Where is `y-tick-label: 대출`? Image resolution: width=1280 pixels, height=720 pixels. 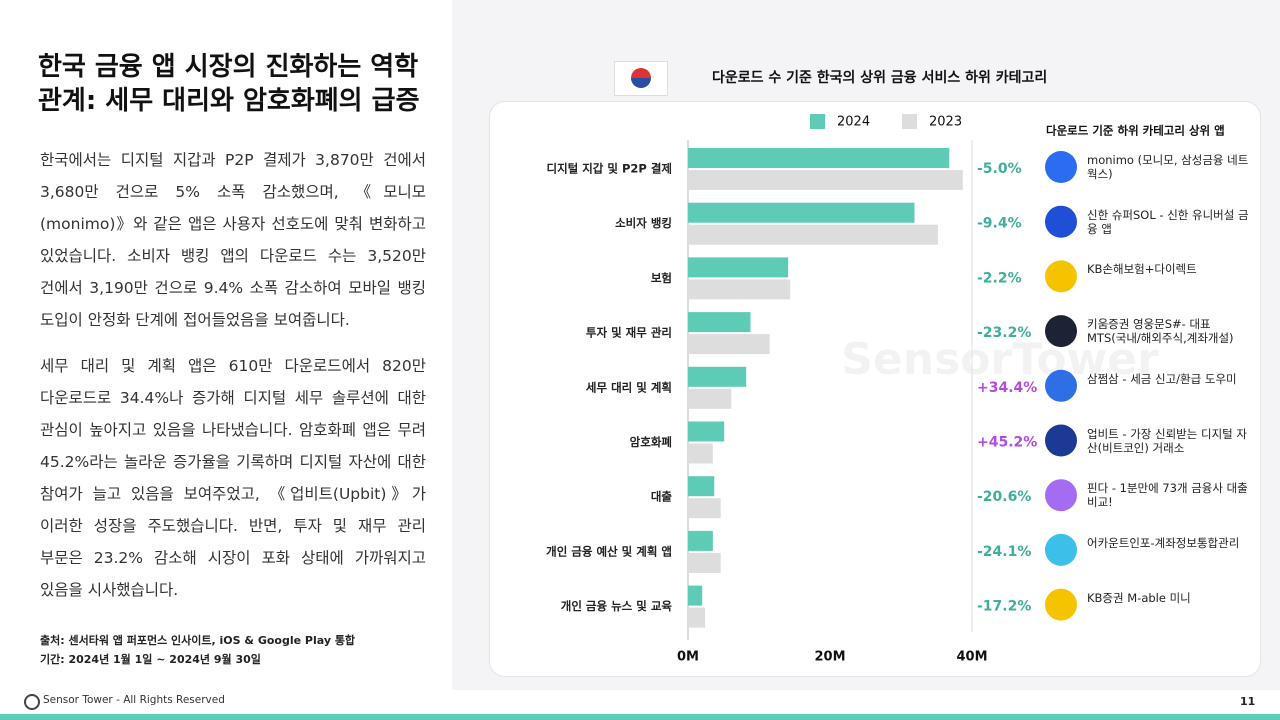 y-tick-label: 대출 is located at coordinates (662, 497).